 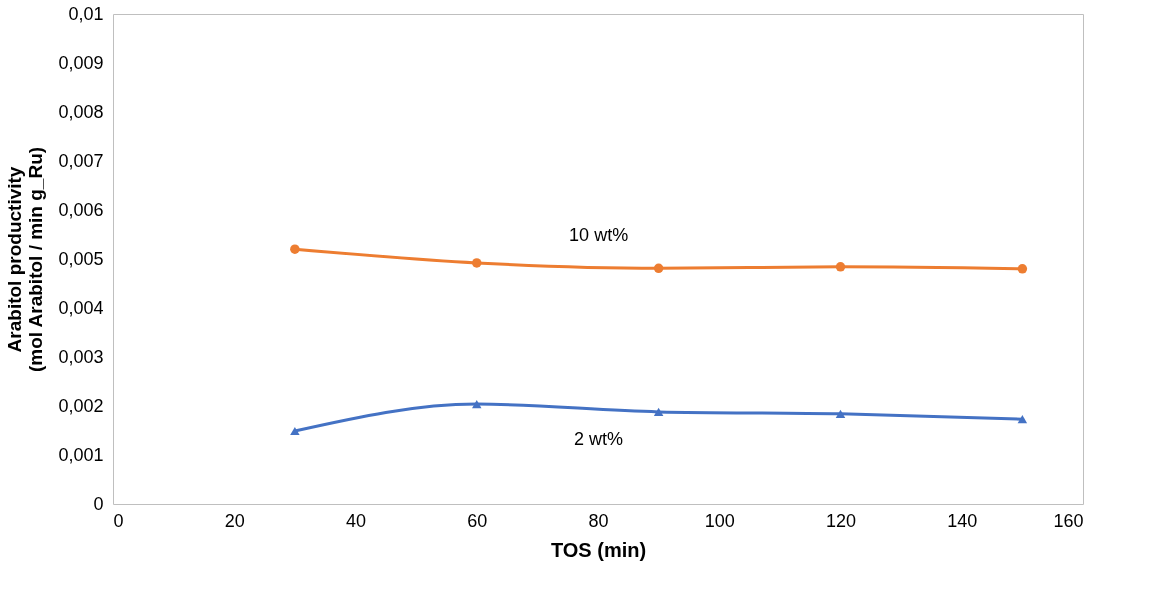 I want to click on x-tick-label: 40, so click(x=356, y=520).